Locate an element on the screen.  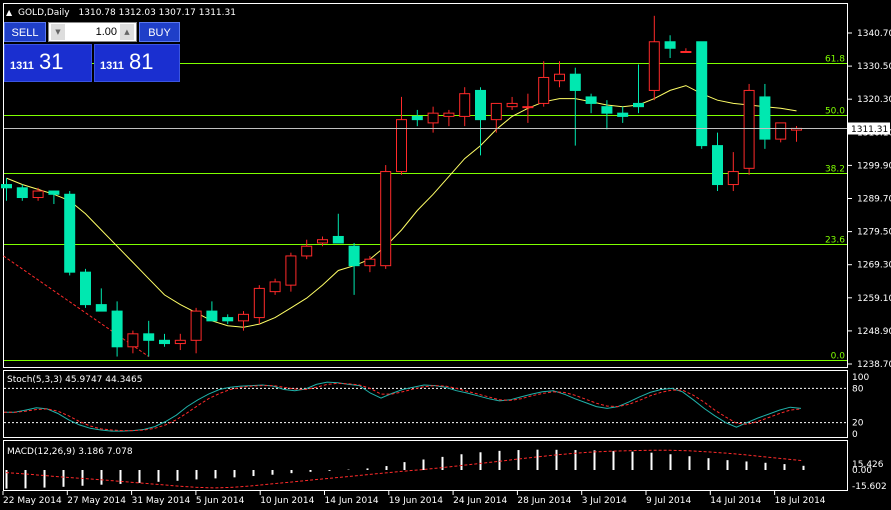
price-tick-label: 1299.90 is located at coordinates (874, 166).